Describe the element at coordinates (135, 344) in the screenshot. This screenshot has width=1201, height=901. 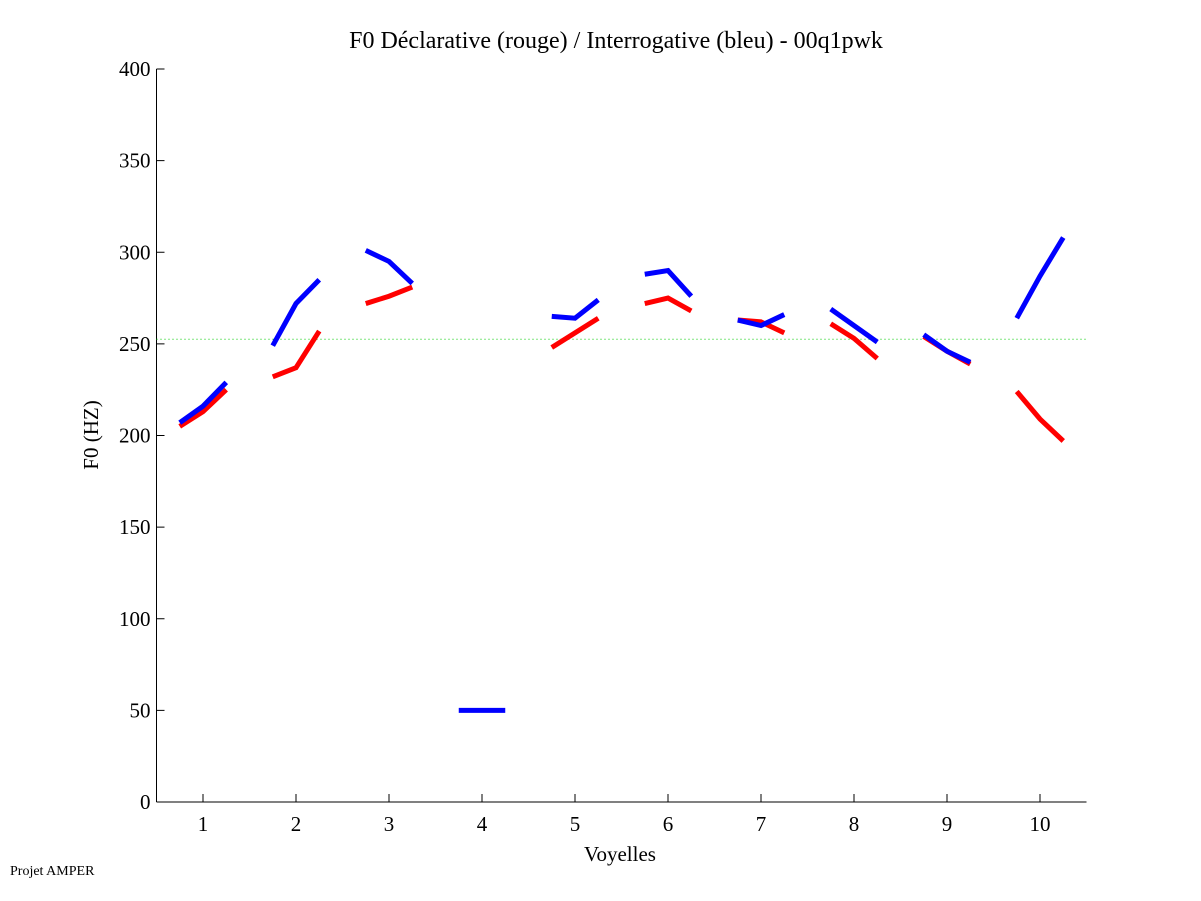
I see `y-tick-label: 250` at that location.